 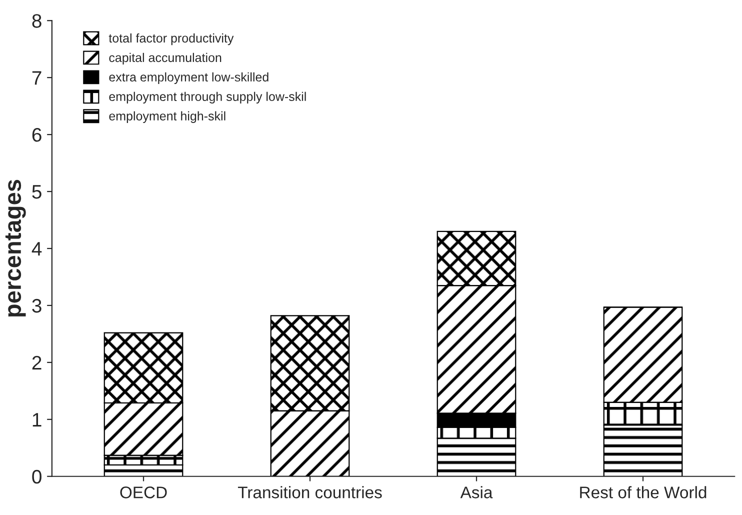 What do you see at coordinates (476, 492) in the screenshot?
I see `x-tick-label: Asia` at bounding box center [476, 492].